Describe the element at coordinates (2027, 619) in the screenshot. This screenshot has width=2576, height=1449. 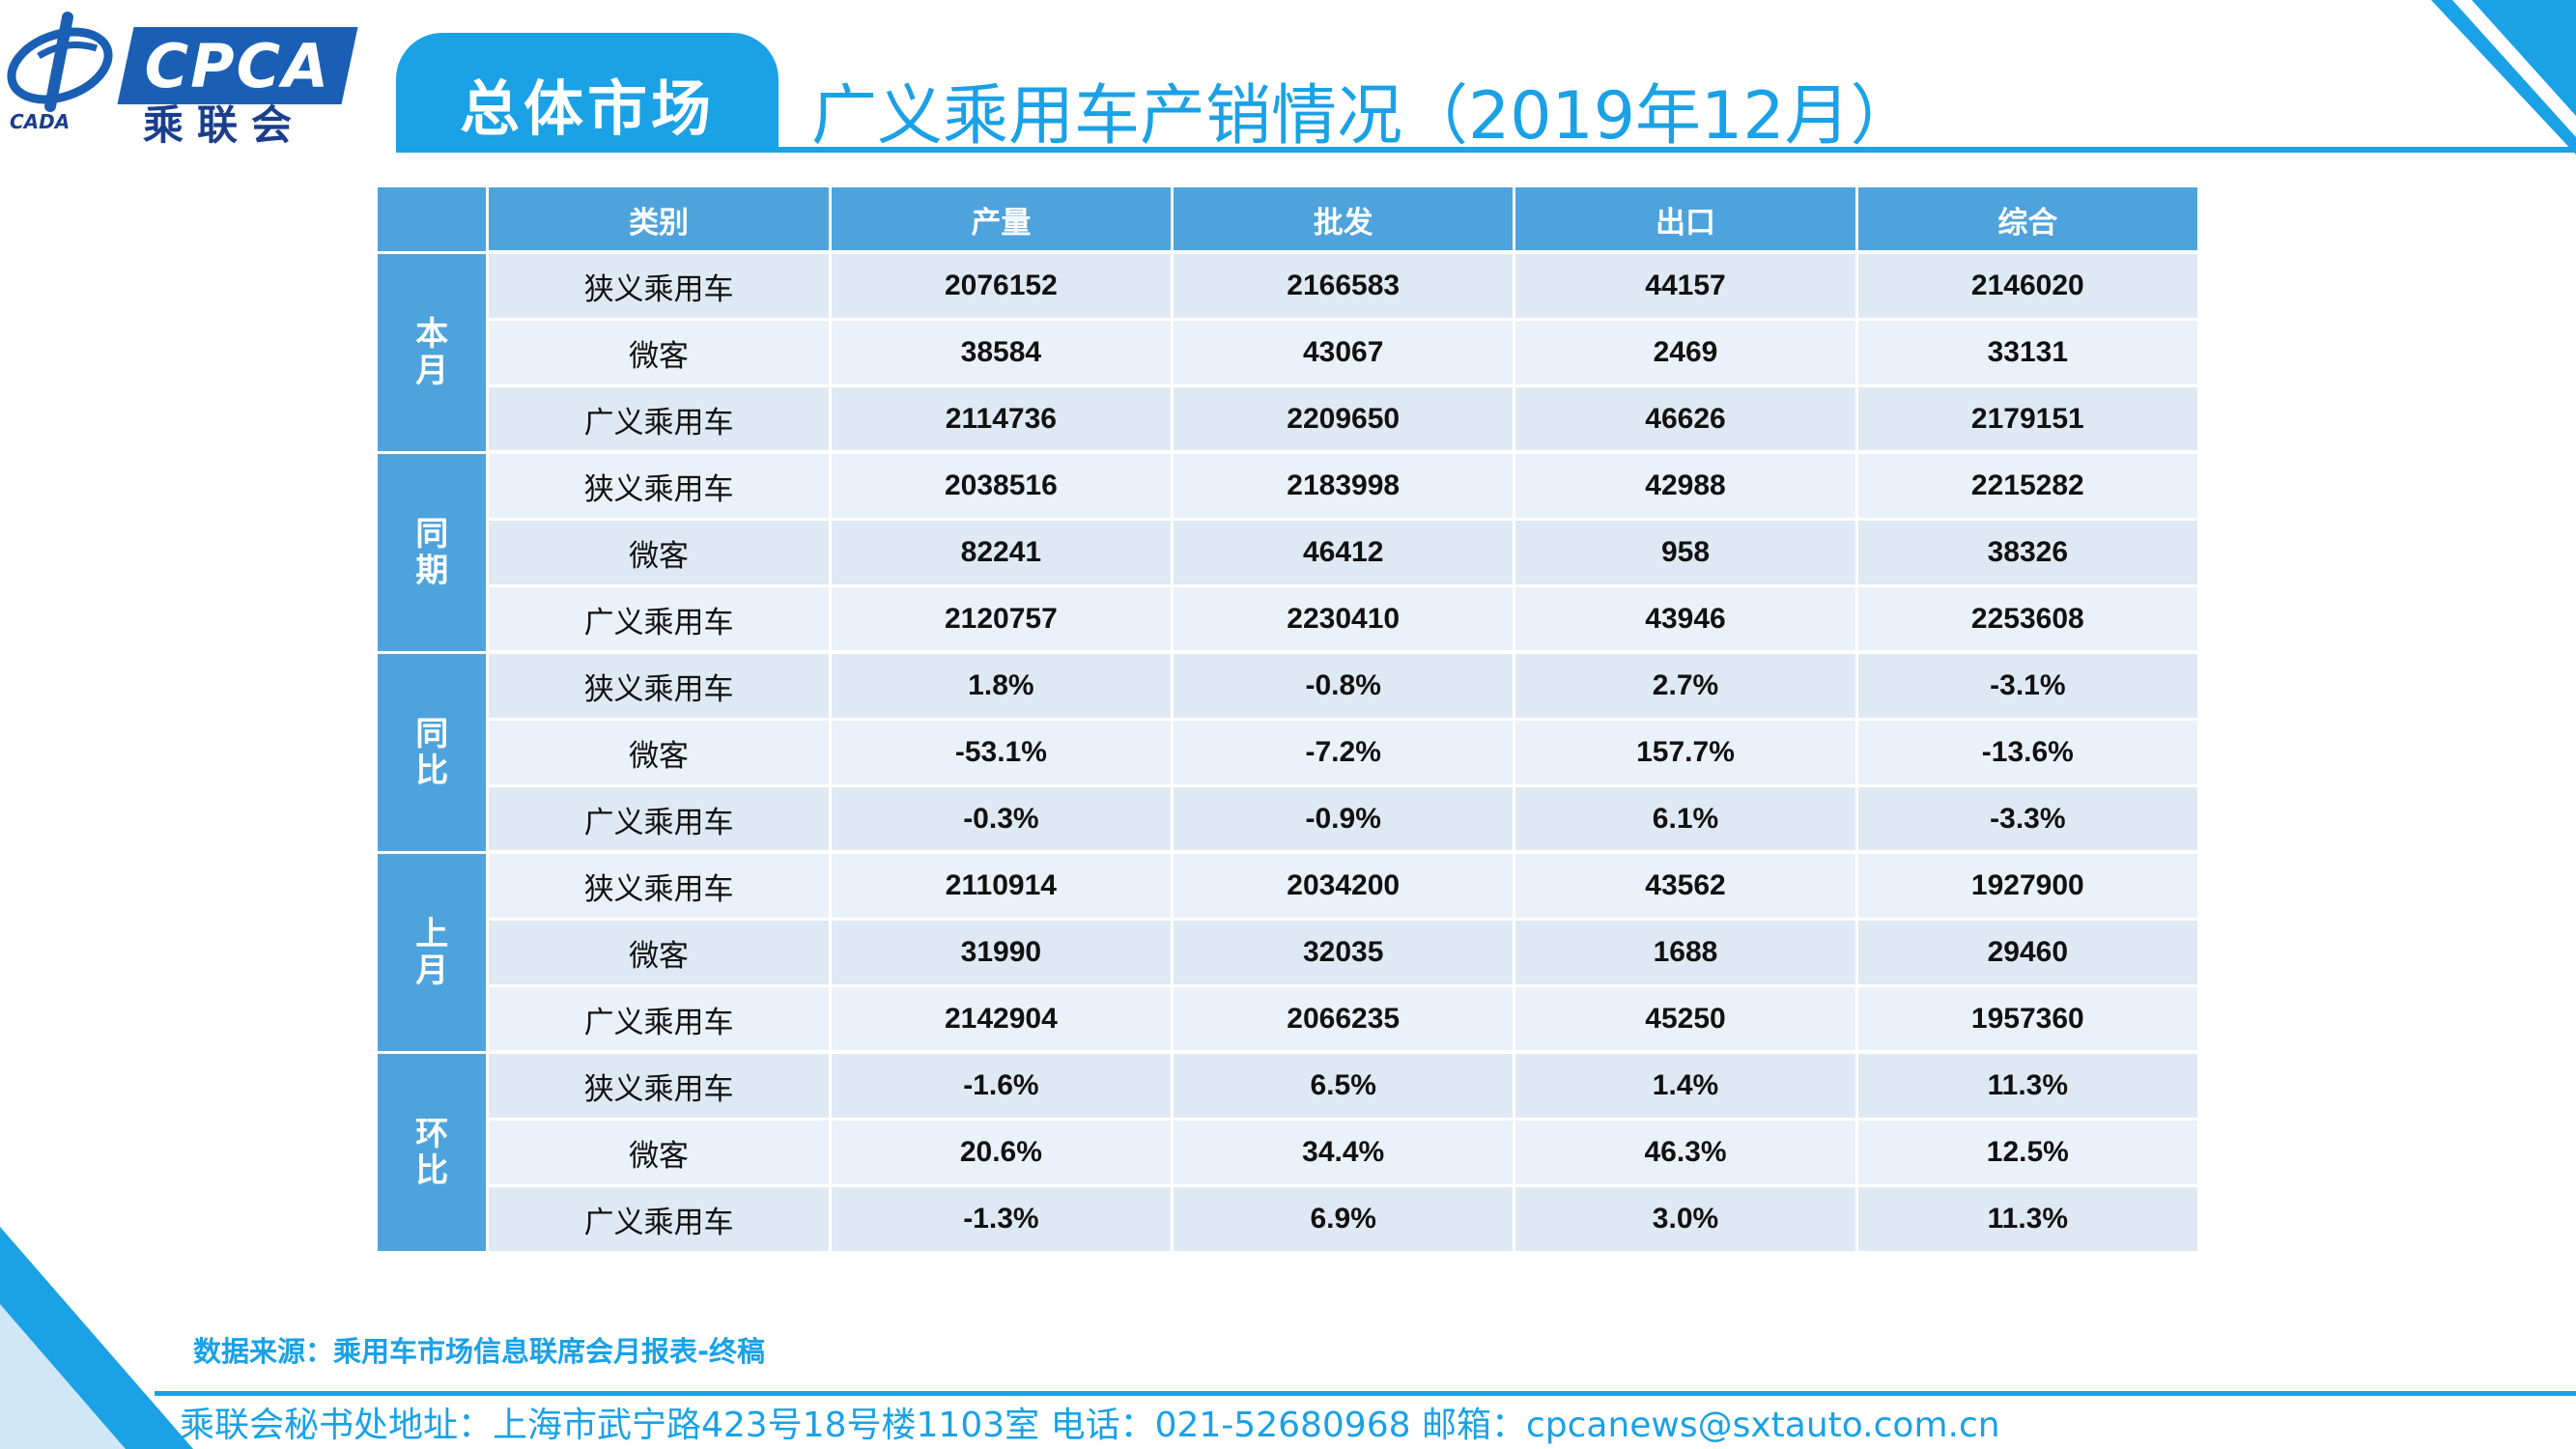
I see `cell-combined: 2253608` at that location.